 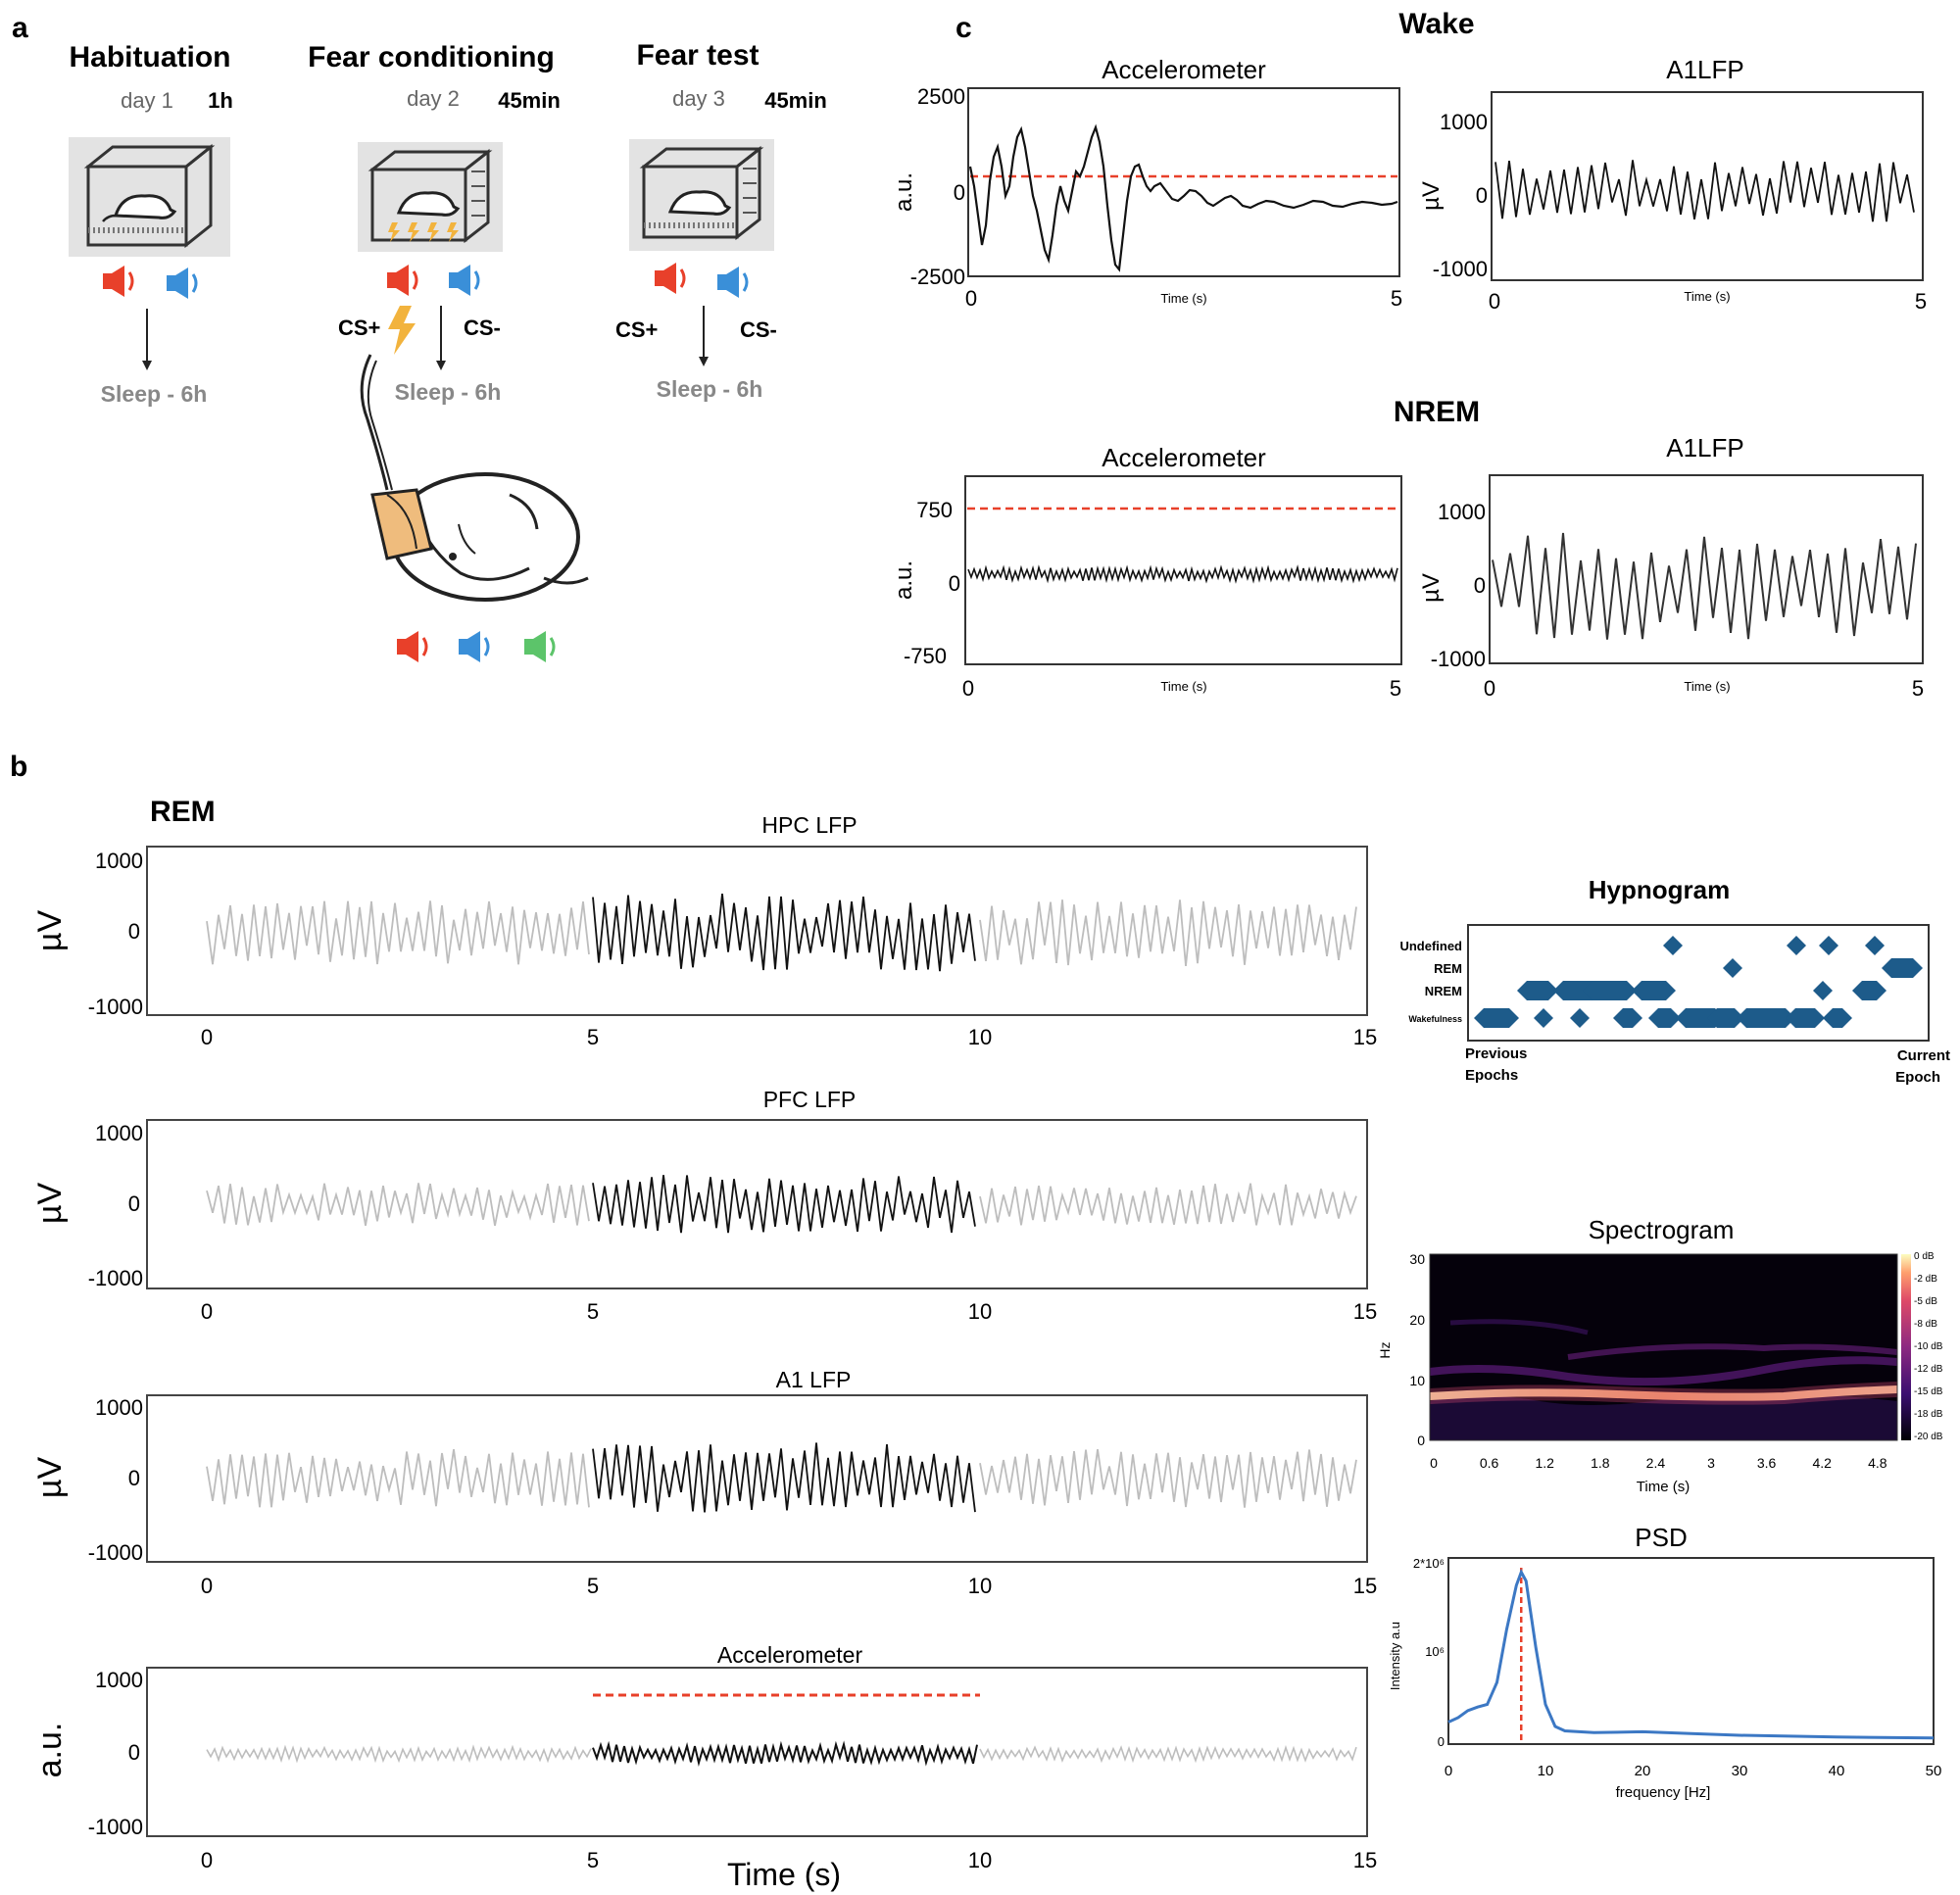 I want to click on plot-title: PSD, so click(x=1661, y=1537).